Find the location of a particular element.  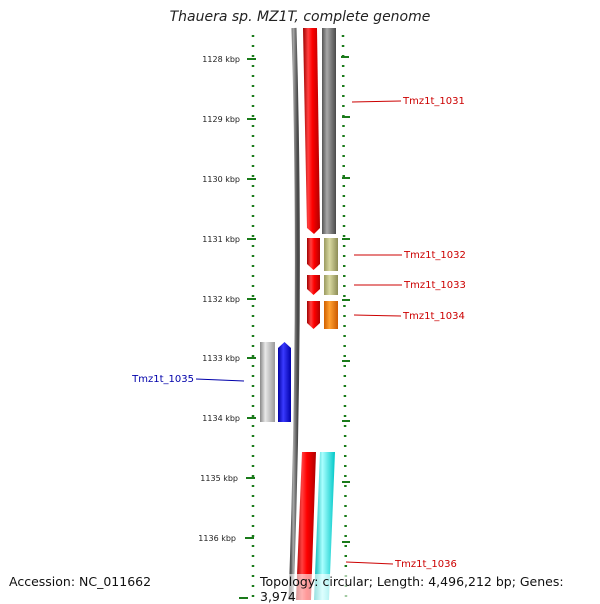

tick-label: 1134 kbp is located at coordinates (221, 418).